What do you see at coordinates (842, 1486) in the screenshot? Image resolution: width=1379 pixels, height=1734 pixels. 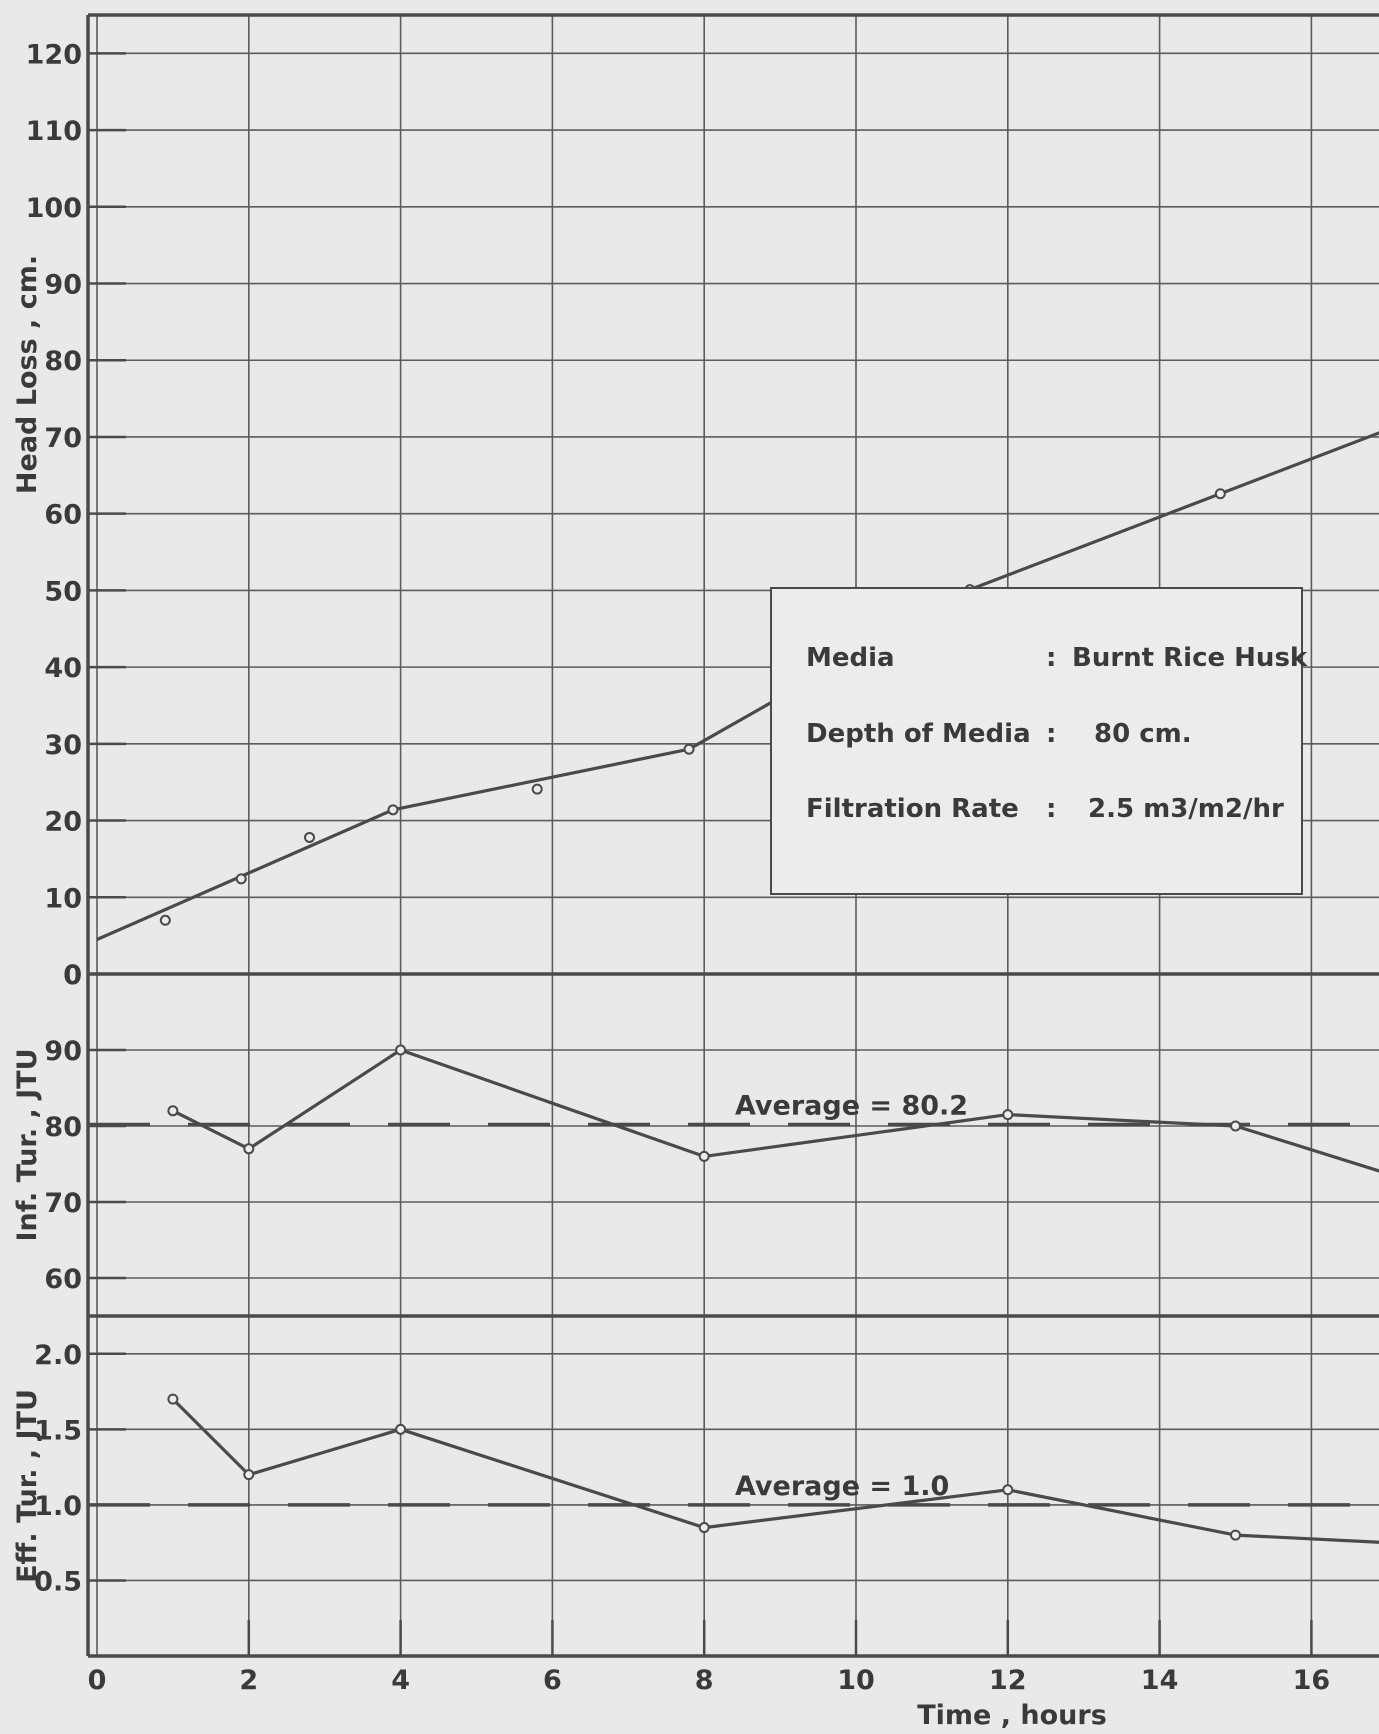 I see `effluent-turbidity-average-label: Average = 1.0` at bounding box center [842, 1486].